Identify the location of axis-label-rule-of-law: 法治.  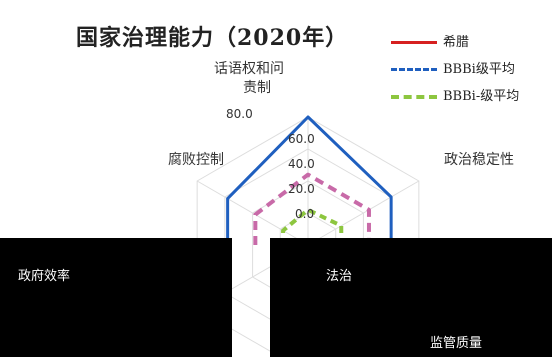
(339, 276).